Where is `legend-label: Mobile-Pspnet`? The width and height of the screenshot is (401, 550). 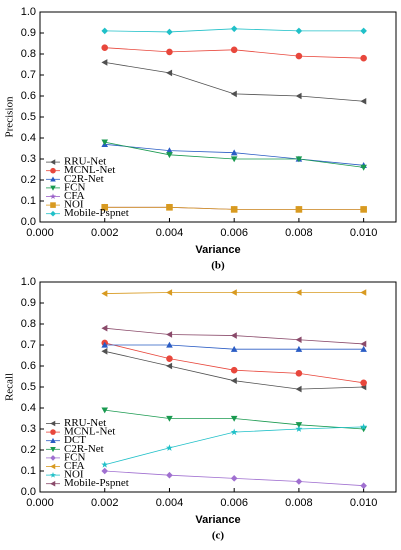 legend-label: Mobile-Pspnet is located at coordinates (96, 213).